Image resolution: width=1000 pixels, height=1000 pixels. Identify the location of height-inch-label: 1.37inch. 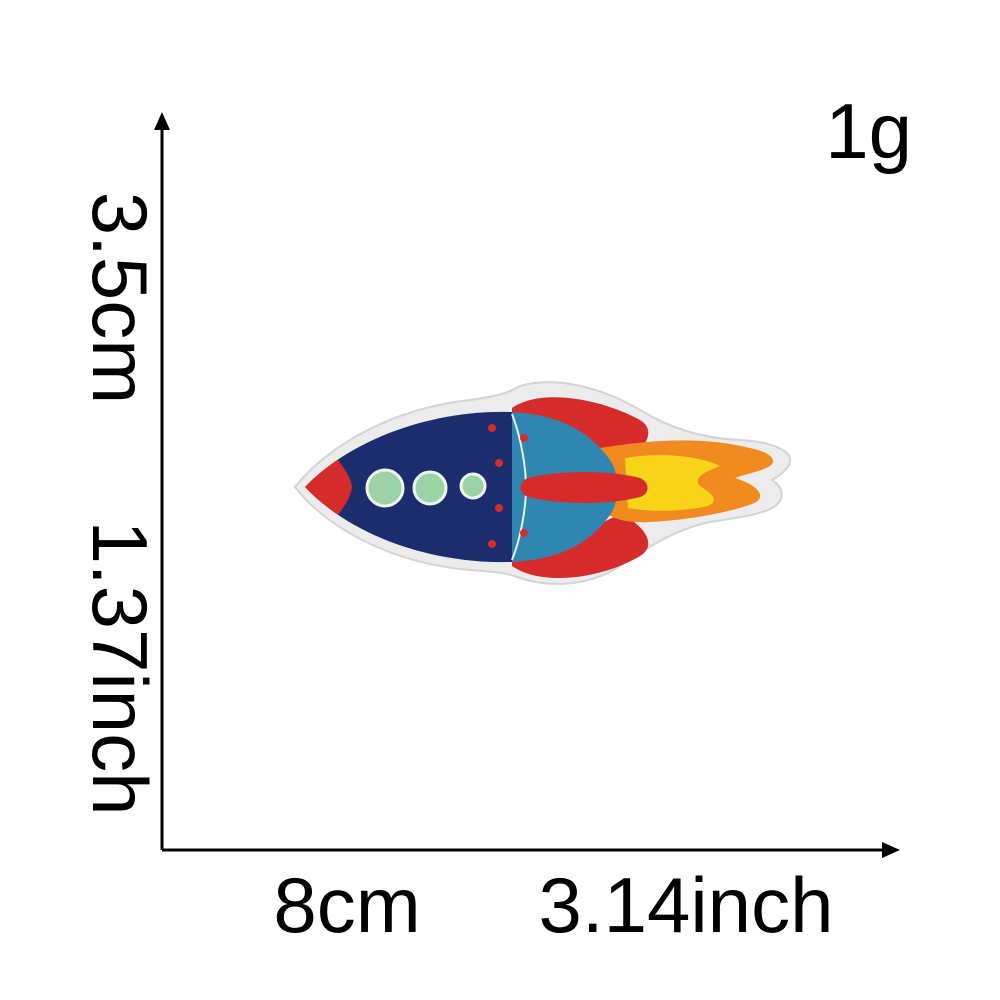
(120, 668).